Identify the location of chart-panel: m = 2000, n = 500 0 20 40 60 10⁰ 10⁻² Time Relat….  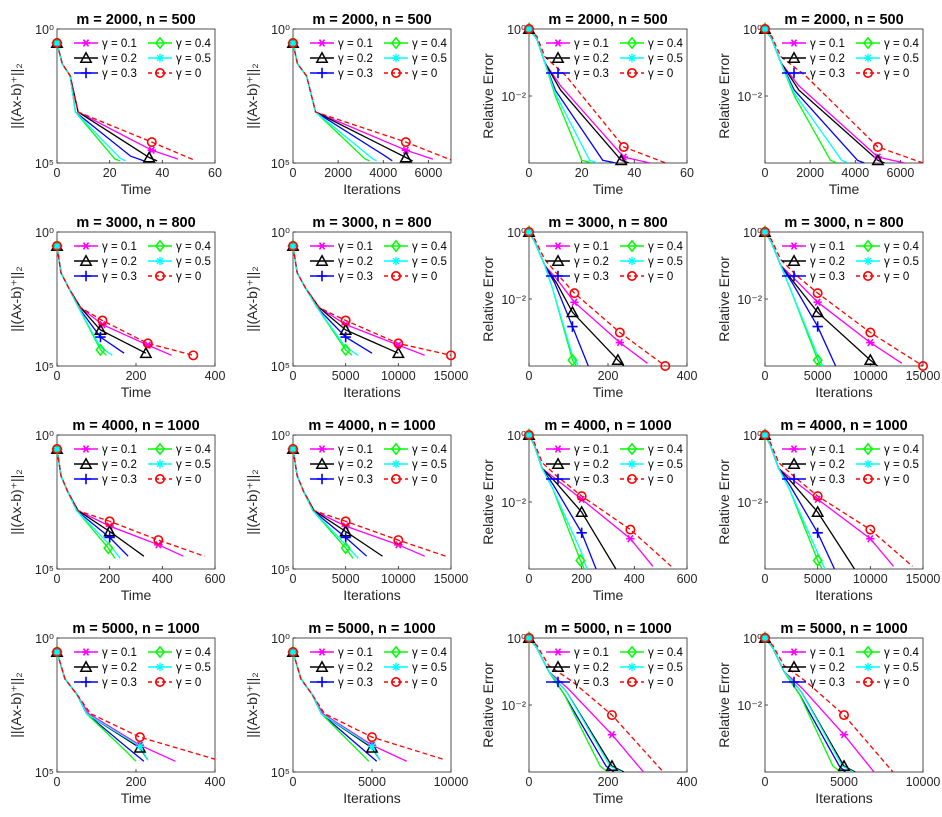
(587, 104).